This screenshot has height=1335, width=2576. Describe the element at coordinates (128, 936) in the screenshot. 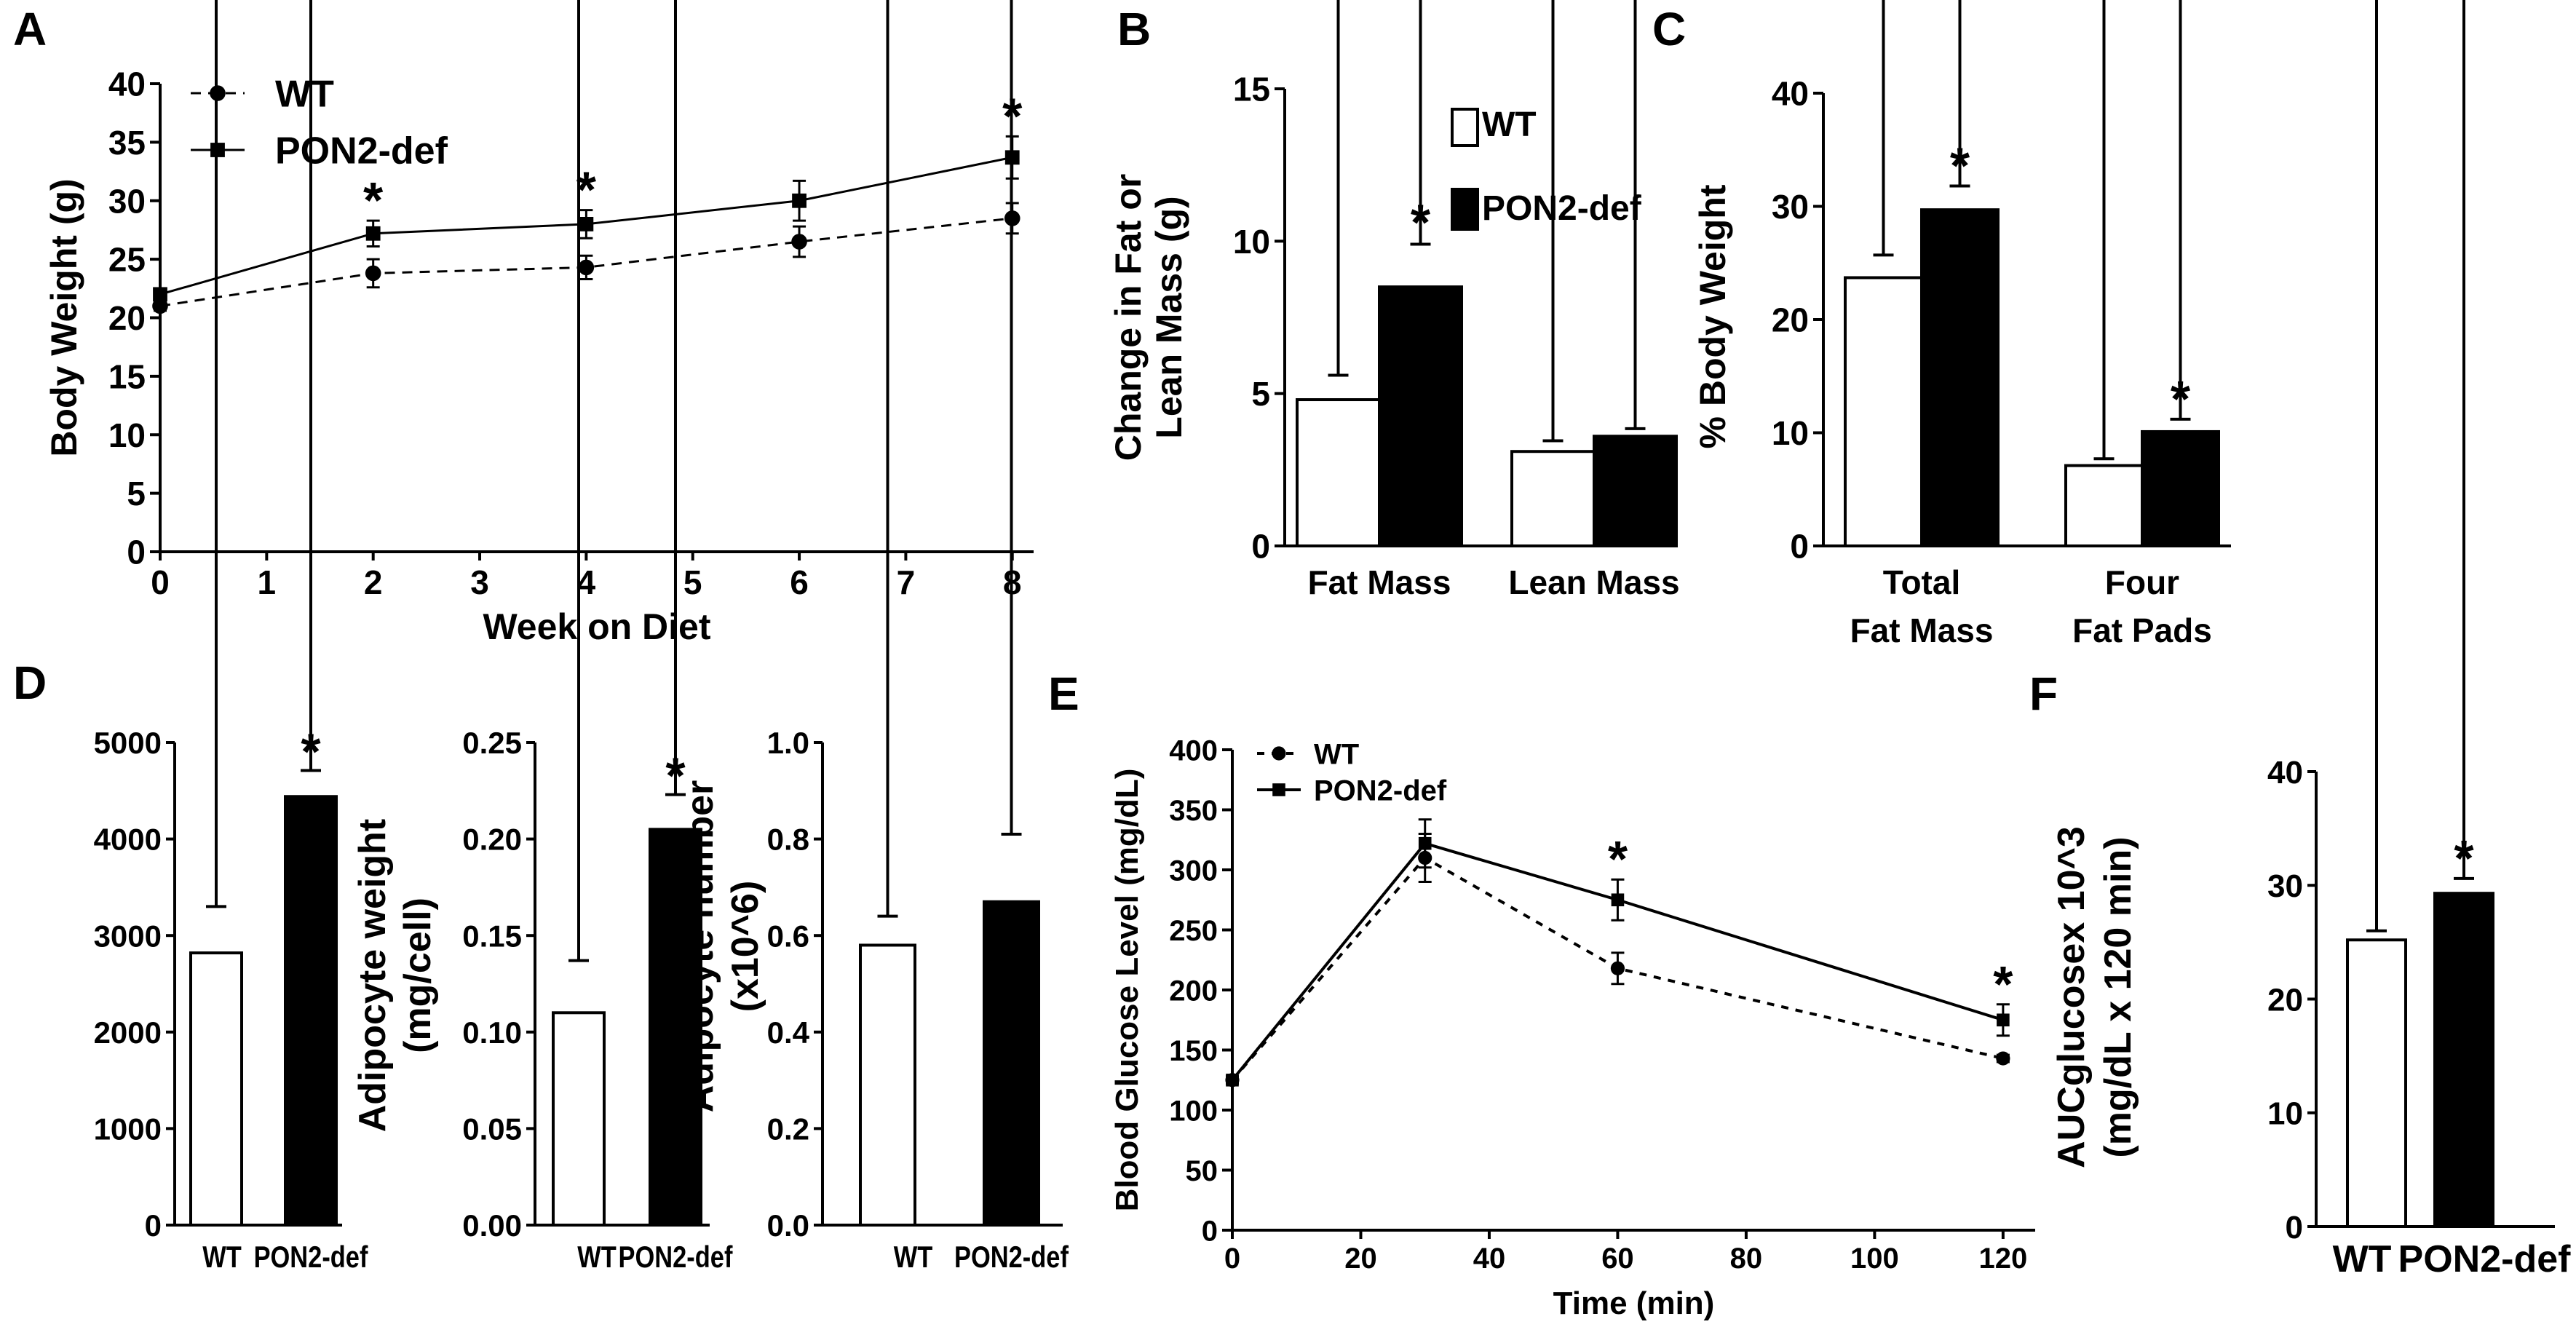

I see `y-tick-label: 3000` at that location.